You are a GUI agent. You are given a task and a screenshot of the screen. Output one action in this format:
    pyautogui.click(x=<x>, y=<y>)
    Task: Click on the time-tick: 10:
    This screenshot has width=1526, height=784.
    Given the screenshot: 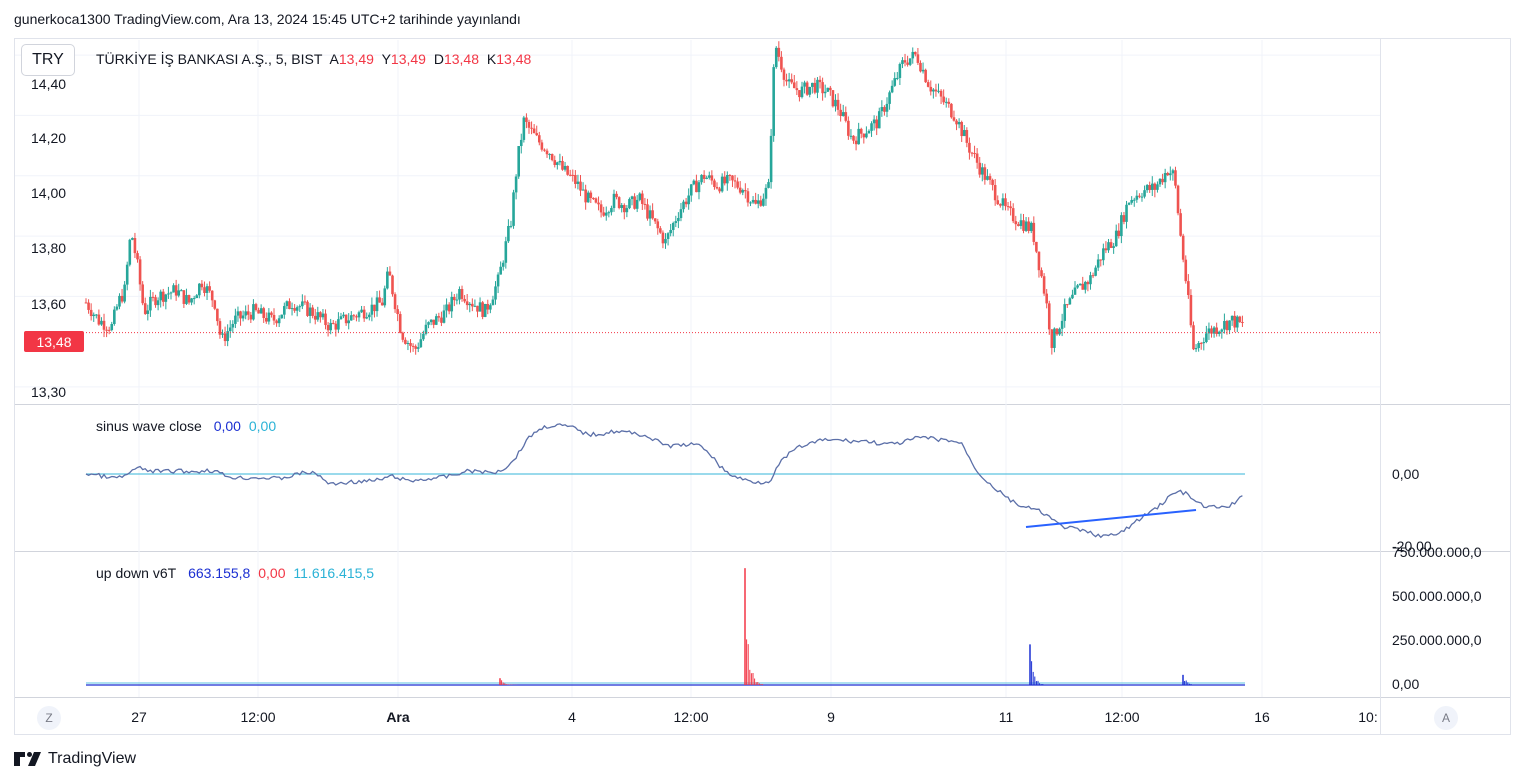 What is the action you would take?
    pyautogui.click(x=1368, y=717)
    